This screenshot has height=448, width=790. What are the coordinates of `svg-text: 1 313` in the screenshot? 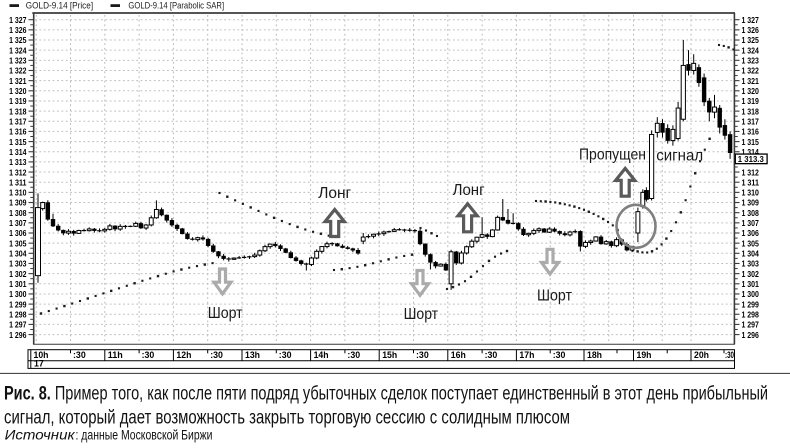 It's located at (18, 162).